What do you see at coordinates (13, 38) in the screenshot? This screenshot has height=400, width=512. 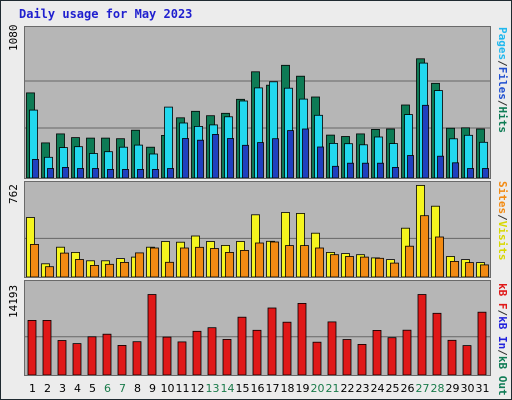 I see `top-y-max-label: 1080` at bounding box center [13, 38].